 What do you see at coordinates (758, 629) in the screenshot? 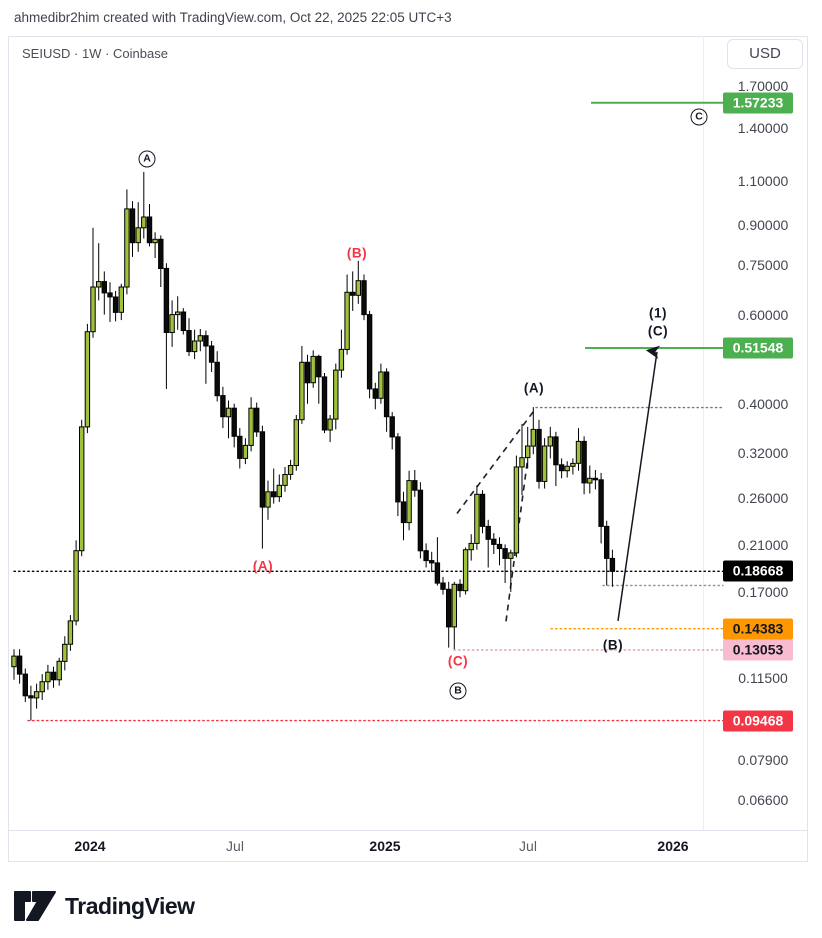
I see `price-label-0.14383: 0.14383` at bounding box center [758, 629].